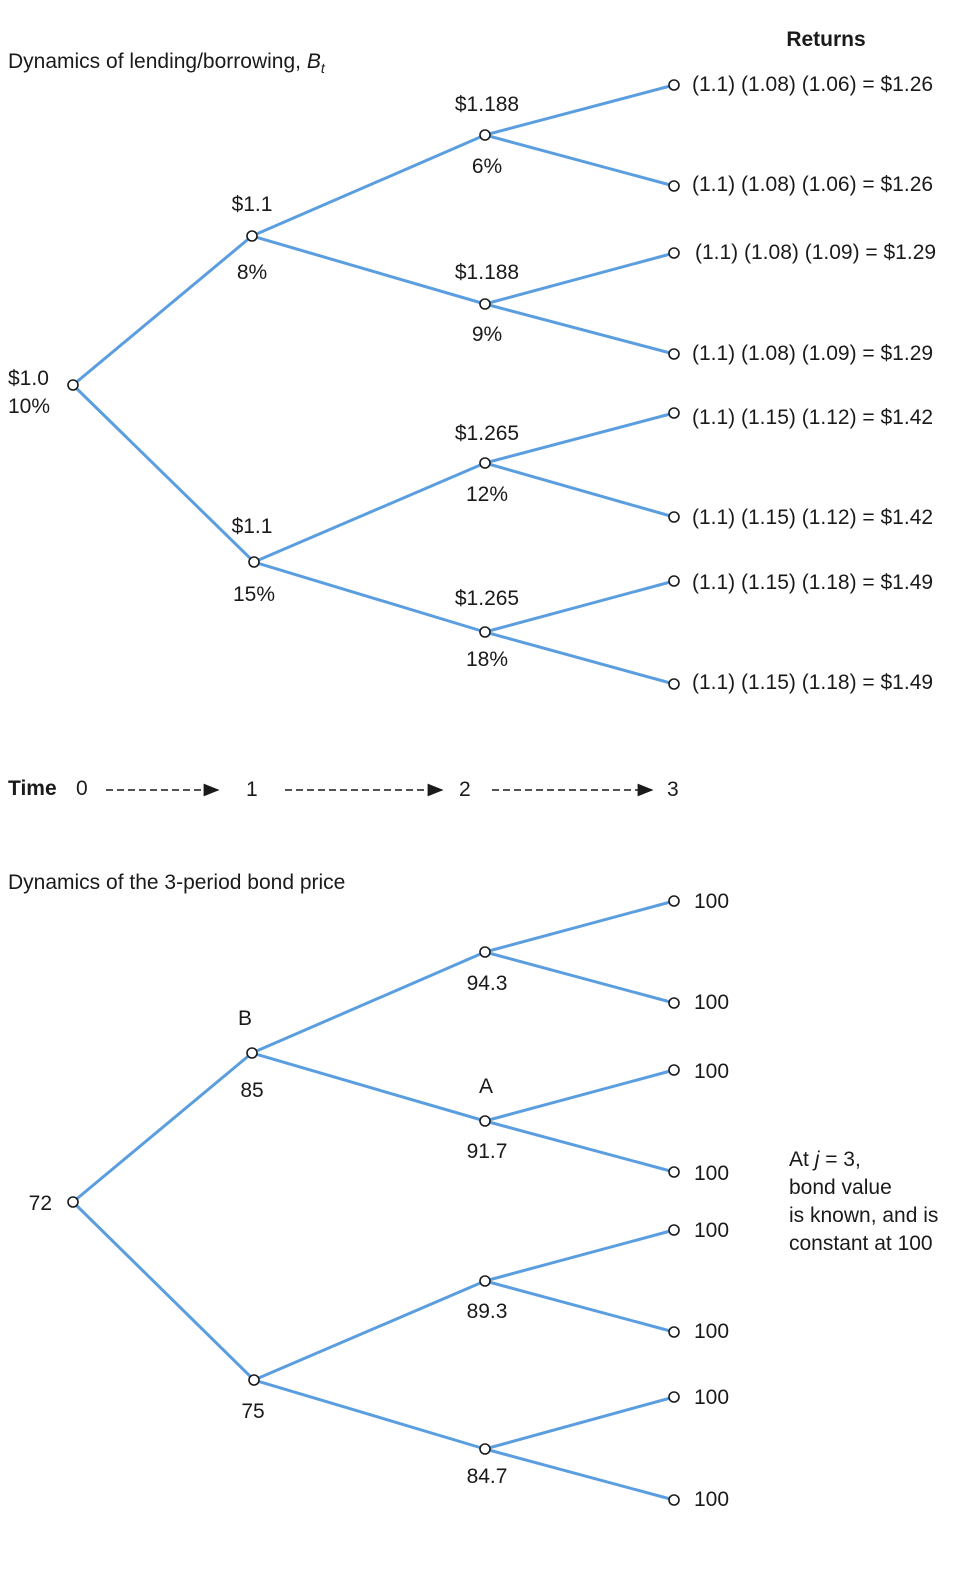  What do you see at coordinates (465, 789) in the screenshot?
I see `time-tick: 2` at bounding box center [465, 789].